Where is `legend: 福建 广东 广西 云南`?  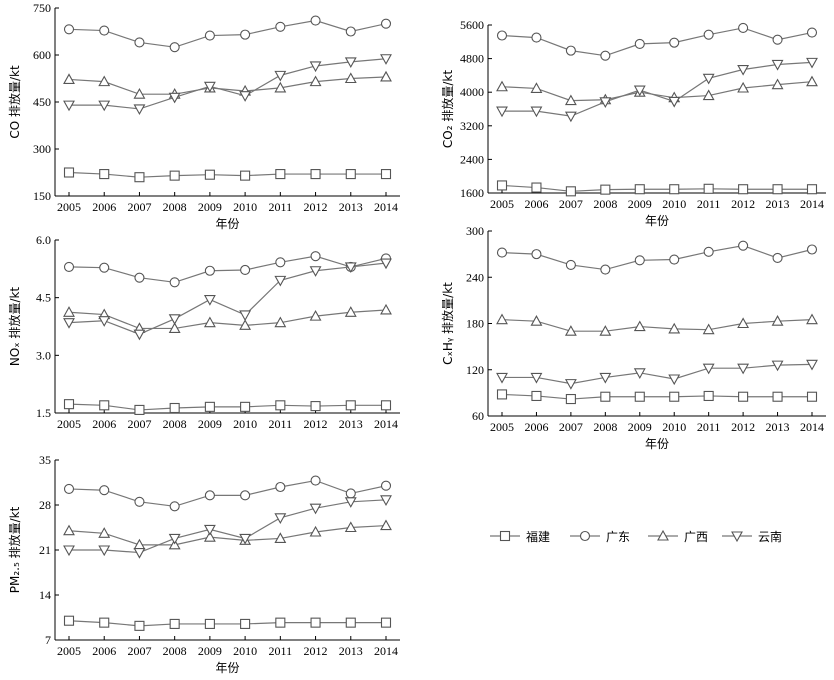
legend: 福建 广东 广西 云南 is located at coordinates (636, 536).